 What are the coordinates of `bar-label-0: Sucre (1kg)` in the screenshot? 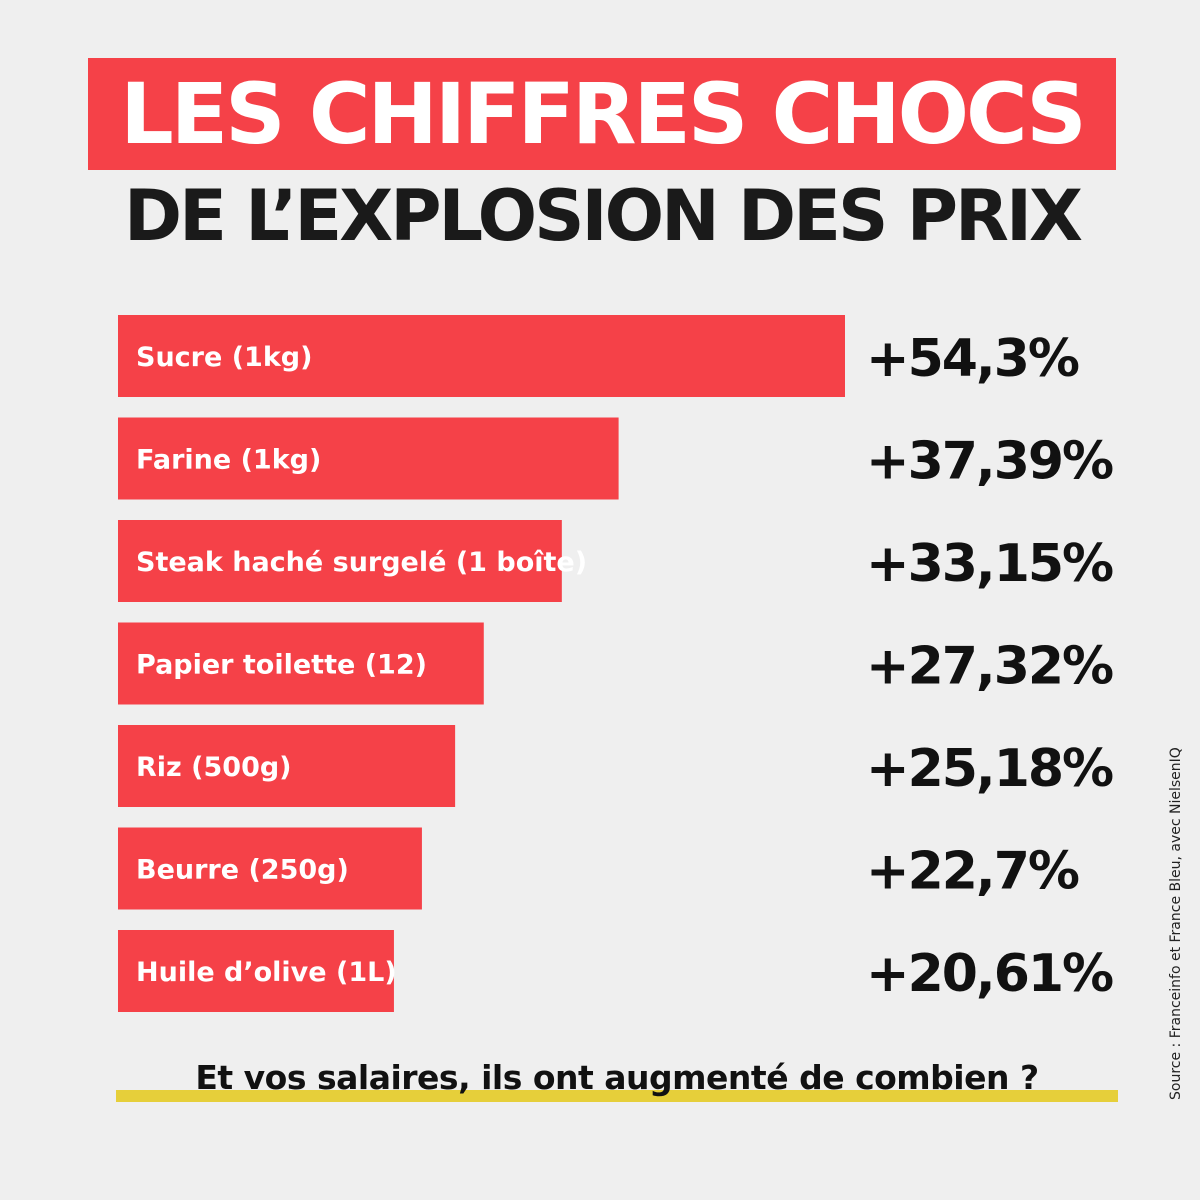 It's located at (224, 357).